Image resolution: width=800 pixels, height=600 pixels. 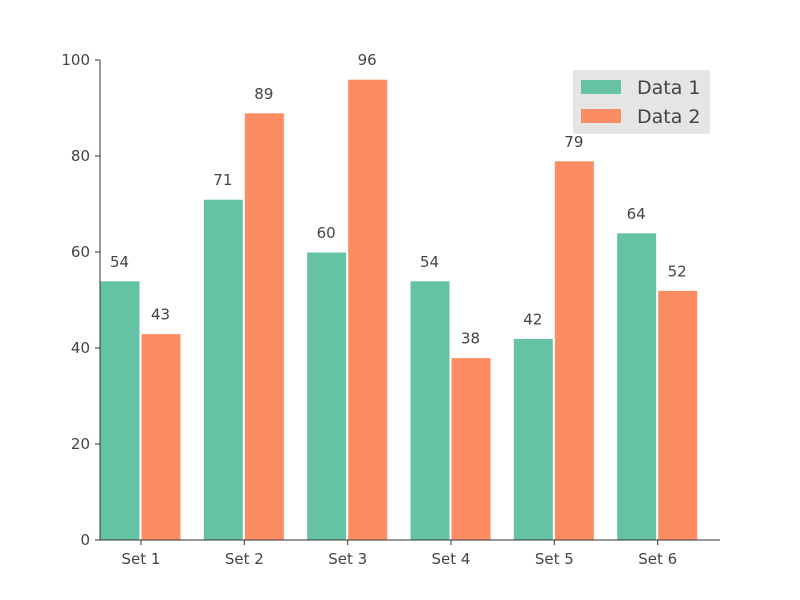 I want to click on y-tick-label: 40, so click(x=80, y=348).